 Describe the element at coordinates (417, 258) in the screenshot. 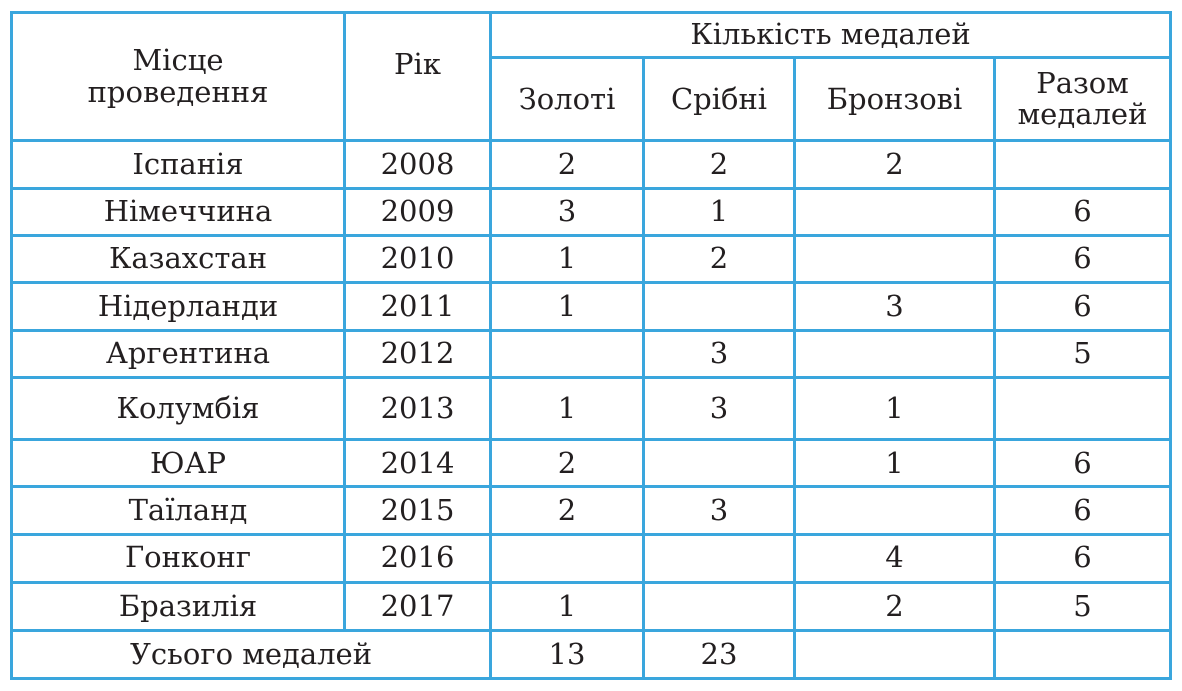

I see `year-cell: 2010` at that location.